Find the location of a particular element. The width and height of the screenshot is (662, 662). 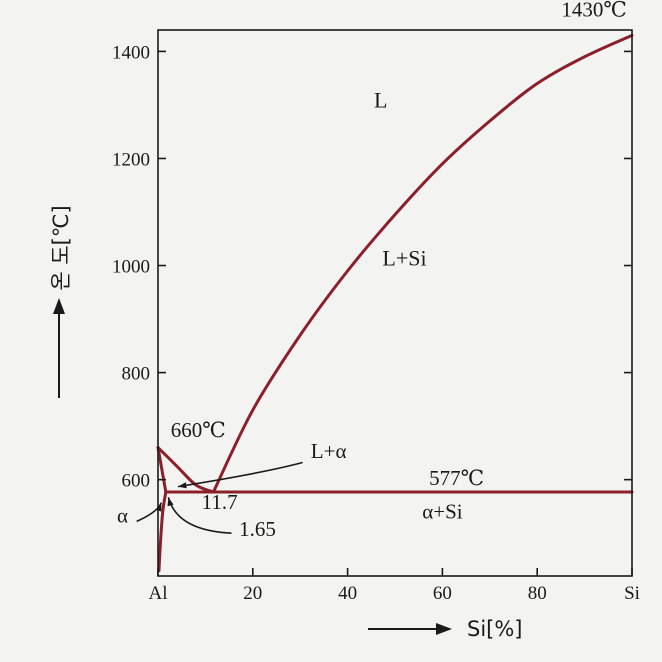

annotation-label: L+Si is located at coordinates (404, 258).